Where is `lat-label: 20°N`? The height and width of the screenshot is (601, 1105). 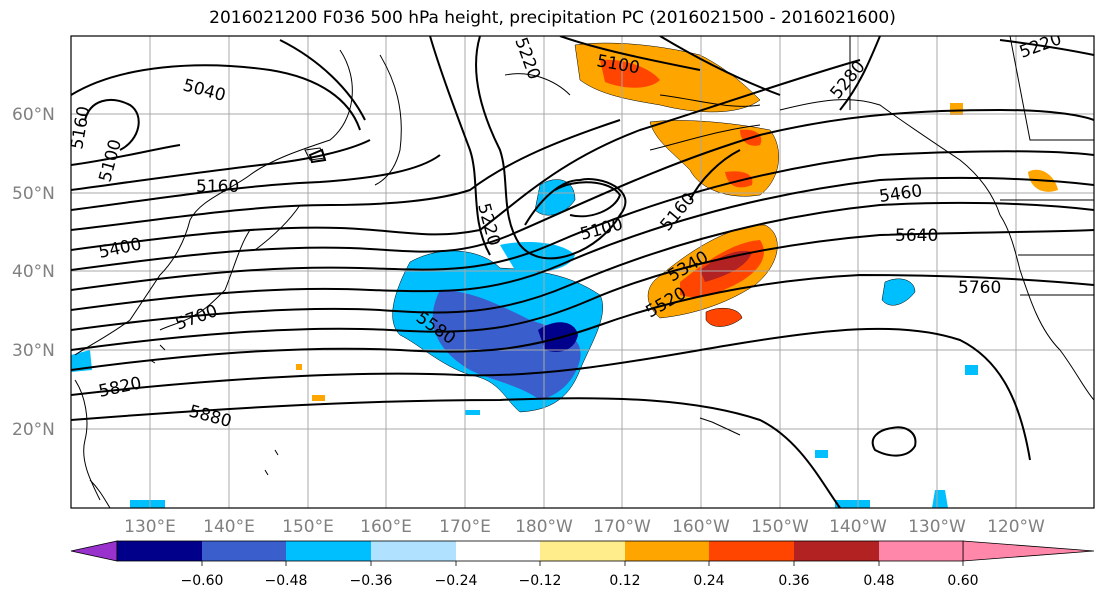
lat-label: 20°N is located at coordinates (33, 430).